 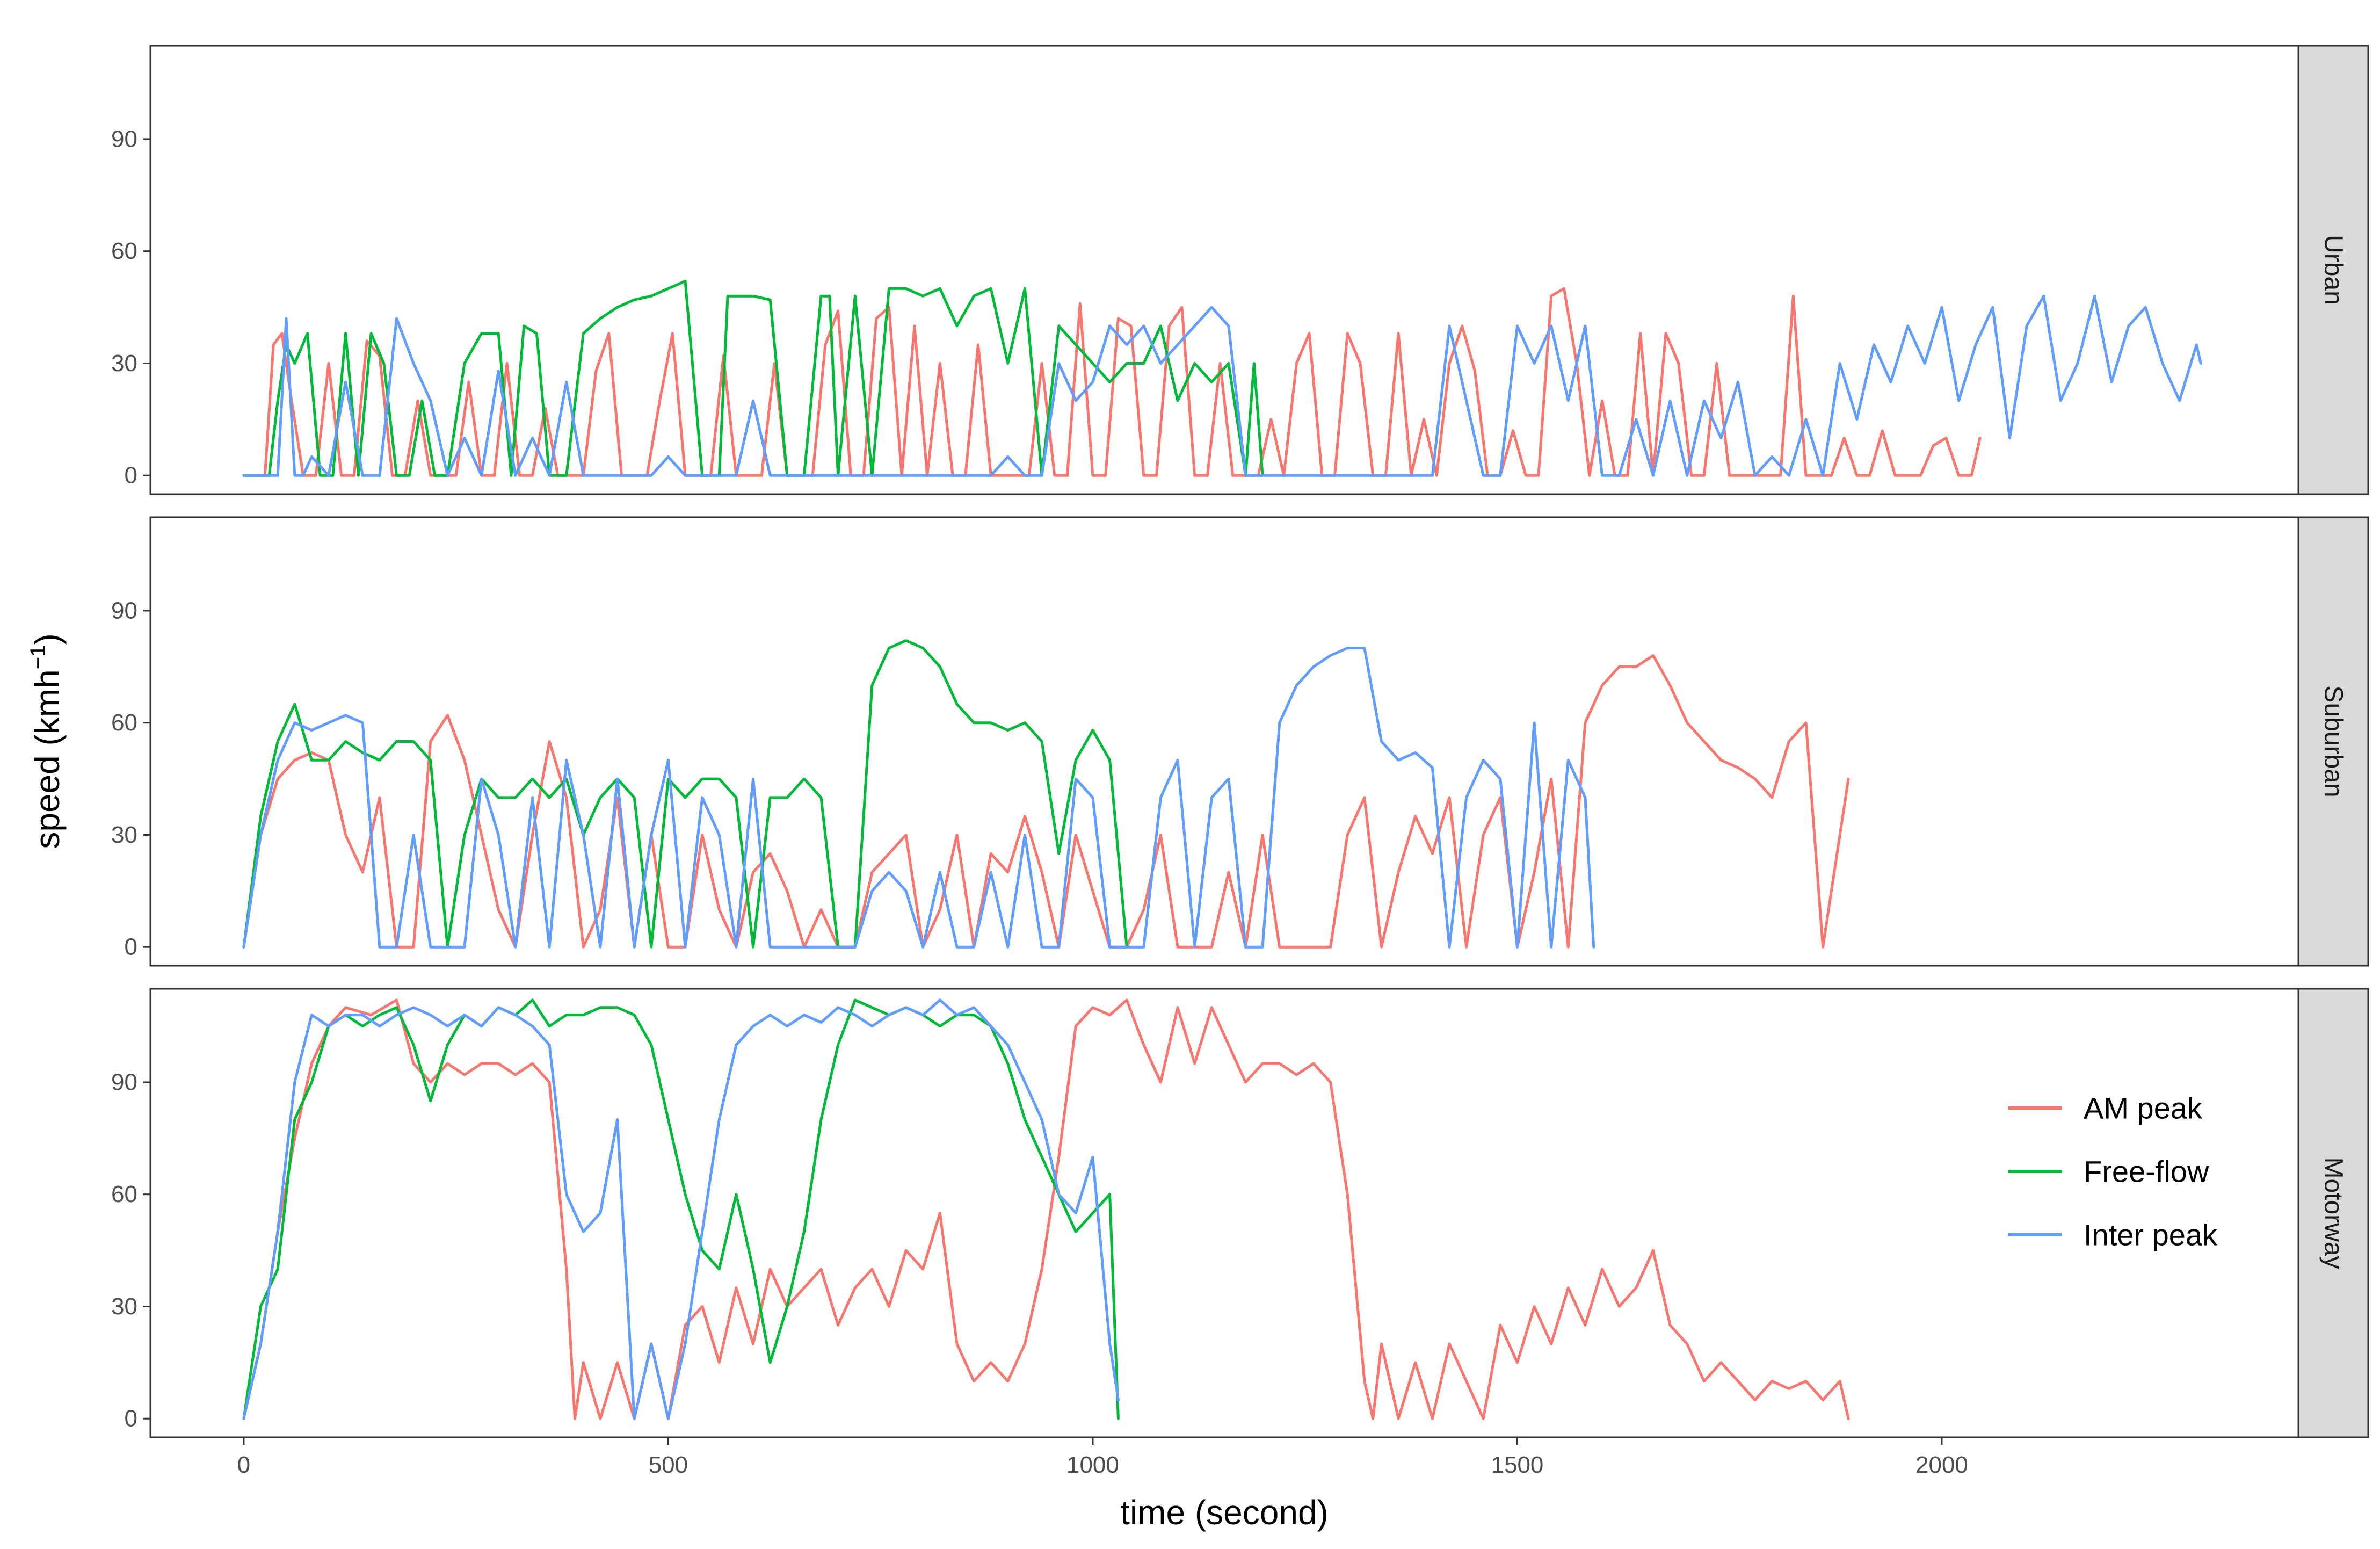 I want to click on legend: AM peak Free-flow Inter peak, so click(x=2113, y=1171).